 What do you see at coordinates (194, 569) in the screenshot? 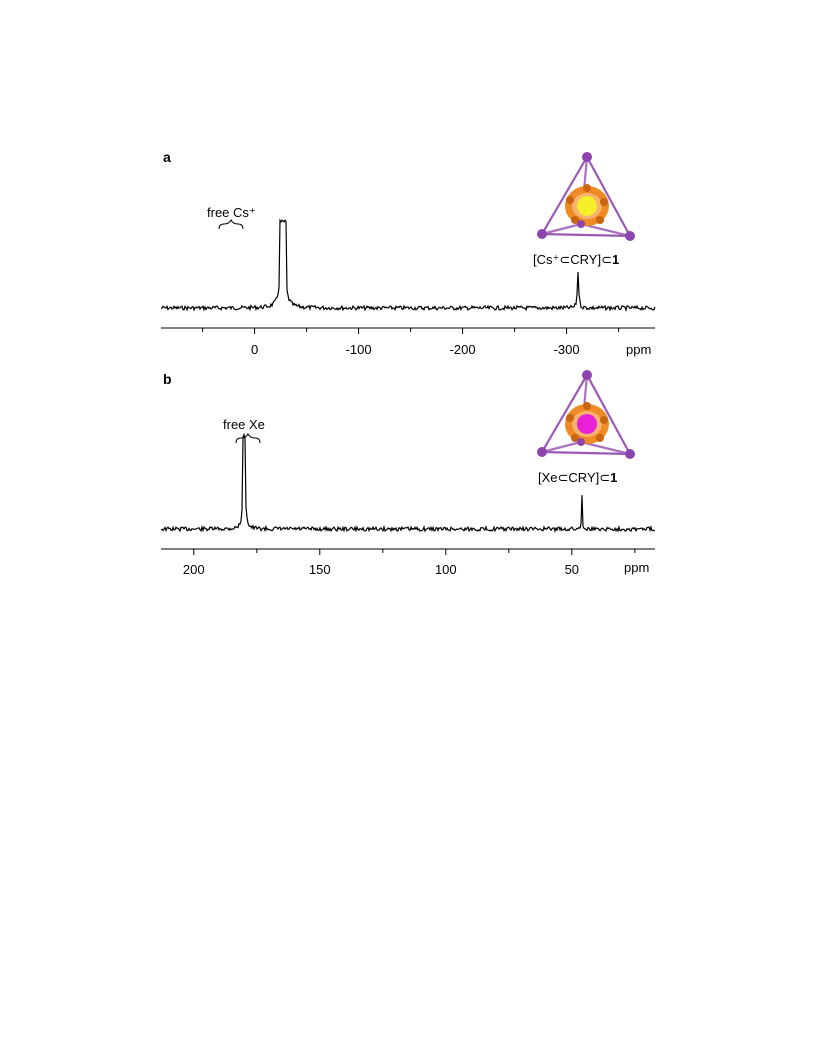
I see `x-tick-label: 200` at bounding box center [194, 569].